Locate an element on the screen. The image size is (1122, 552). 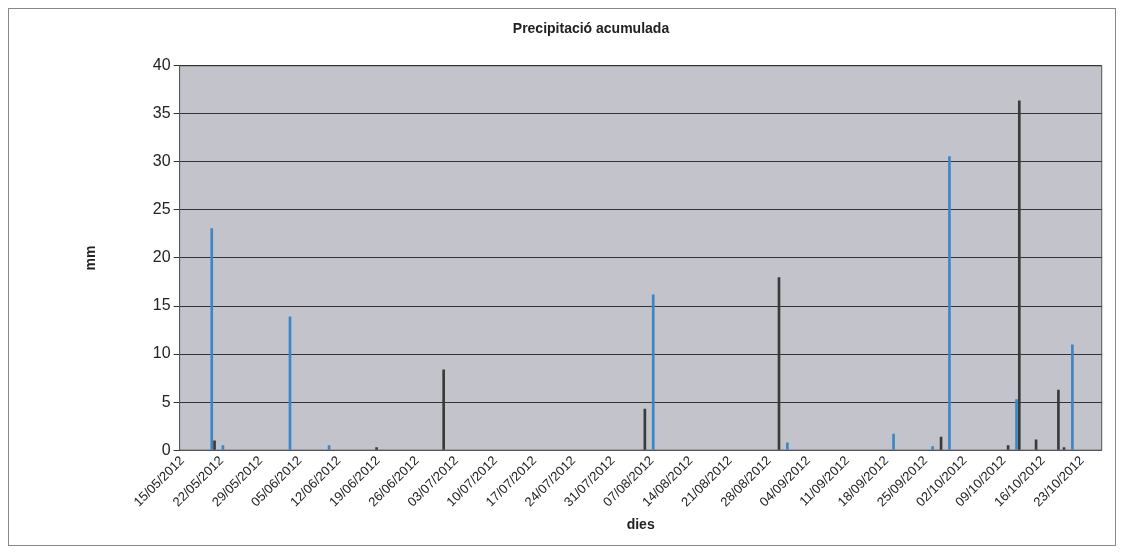
y-tick-label: 20 is located at coordinates (161, 257).